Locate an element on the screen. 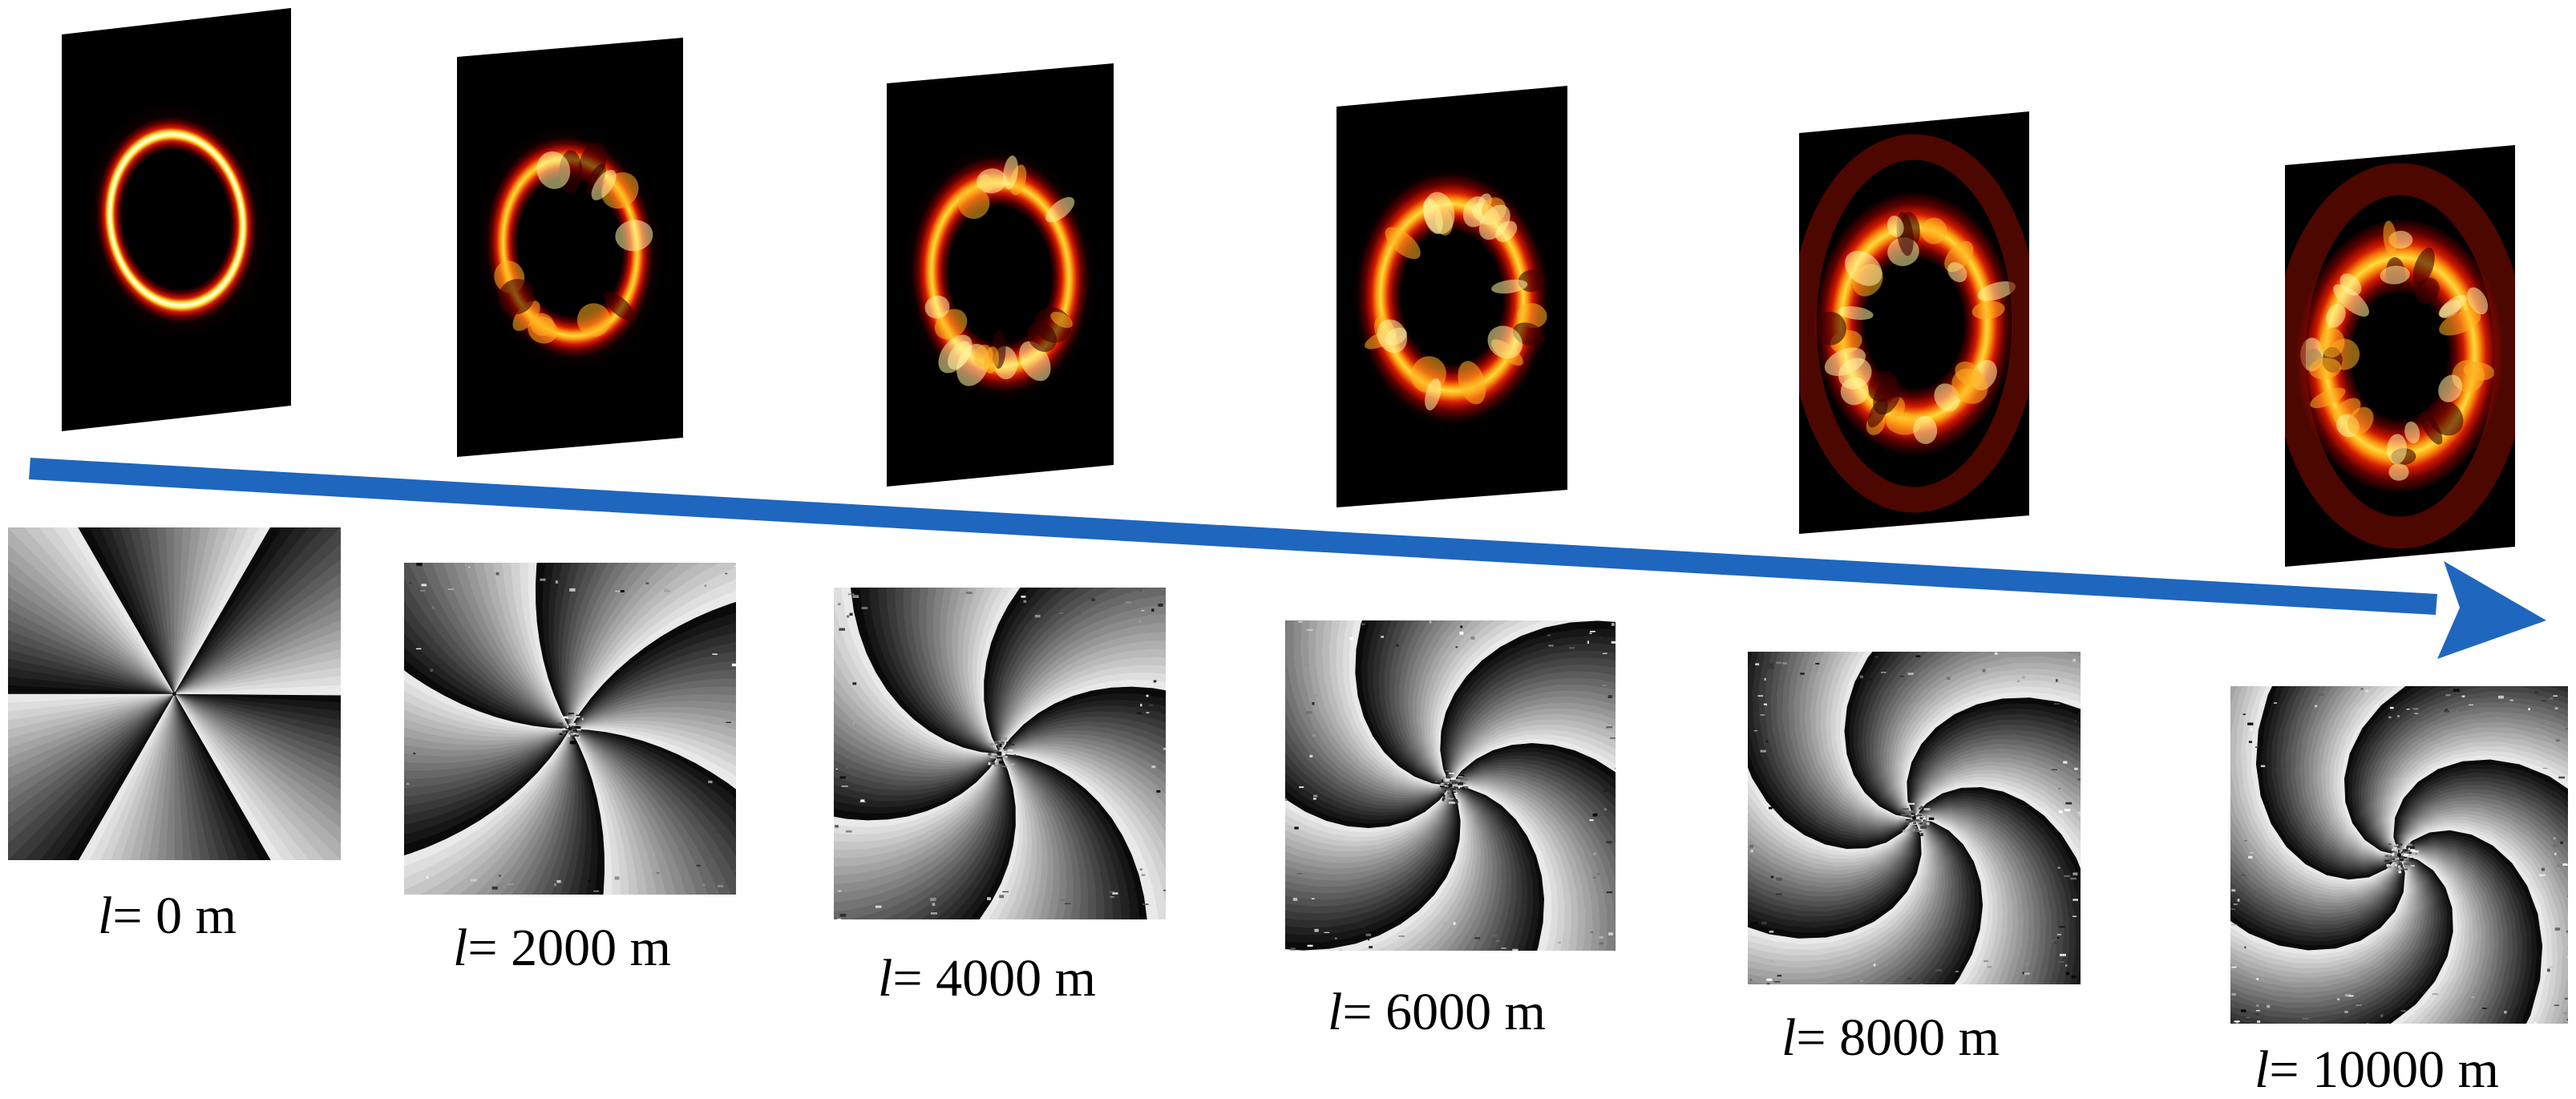 This screenshot has height=1099, width=2576. distance-variable: l is located at coordinates (105, 916).